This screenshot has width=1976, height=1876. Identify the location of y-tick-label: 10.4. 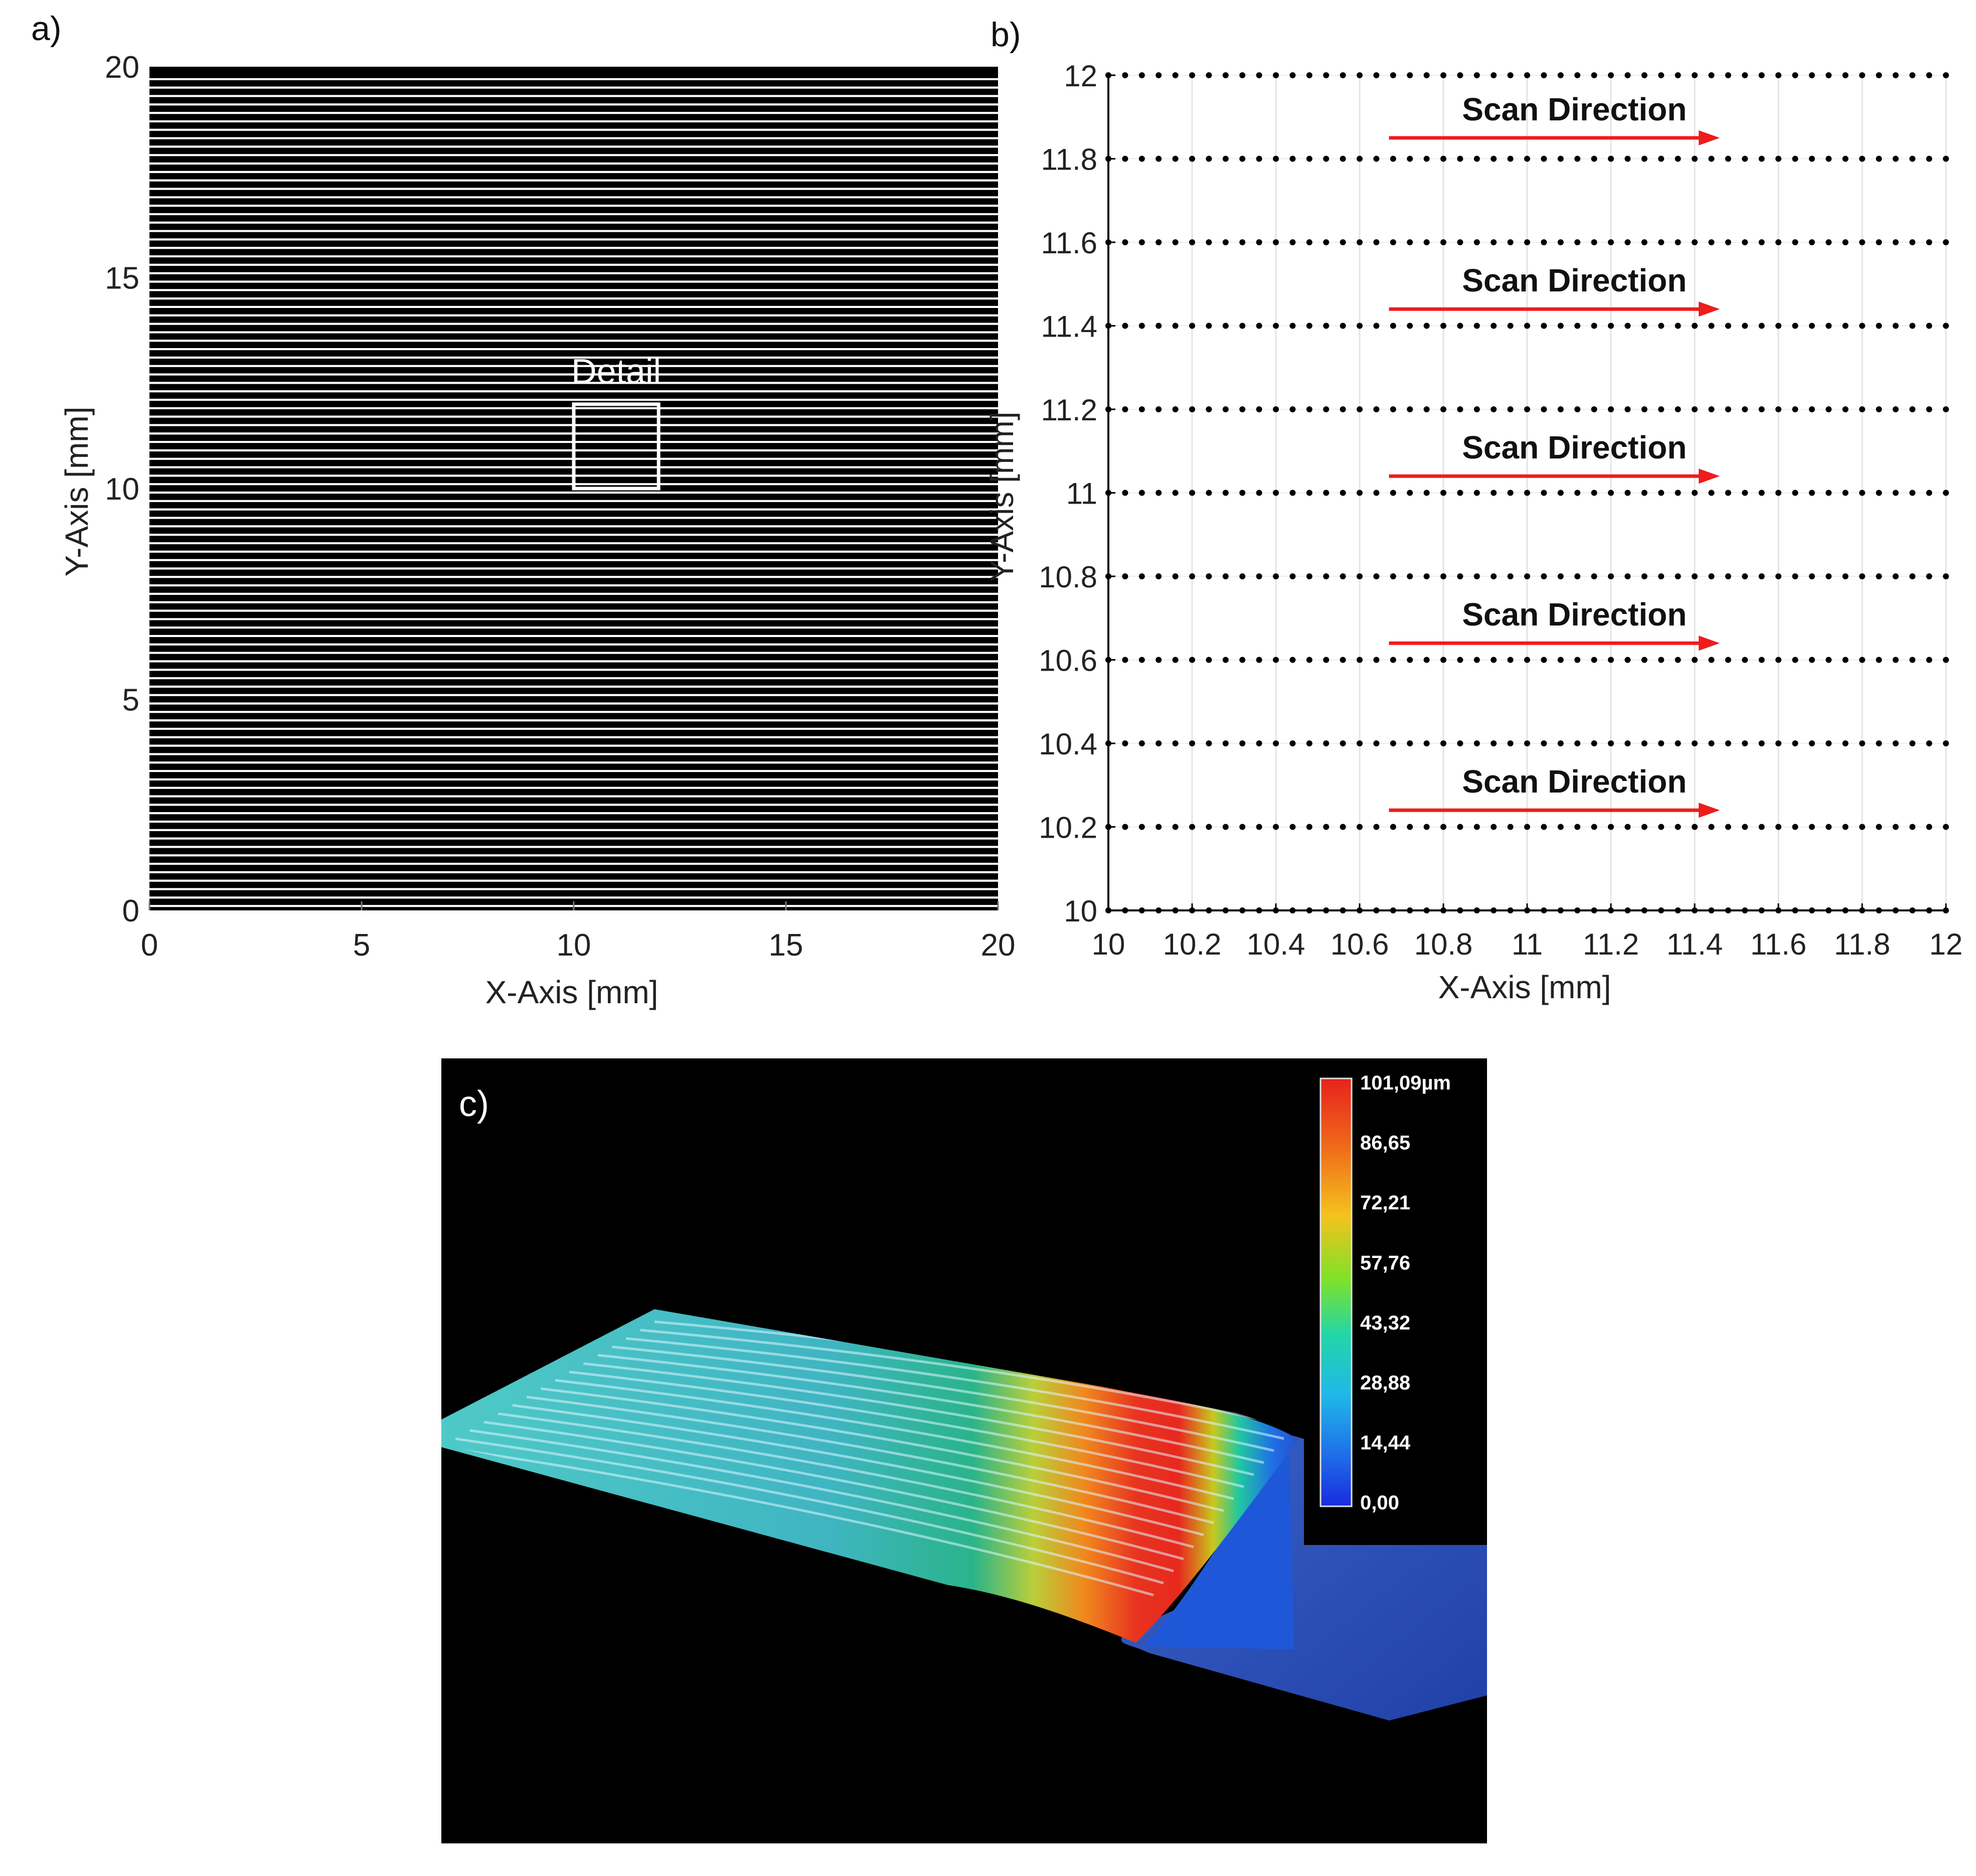
(1068, 744).